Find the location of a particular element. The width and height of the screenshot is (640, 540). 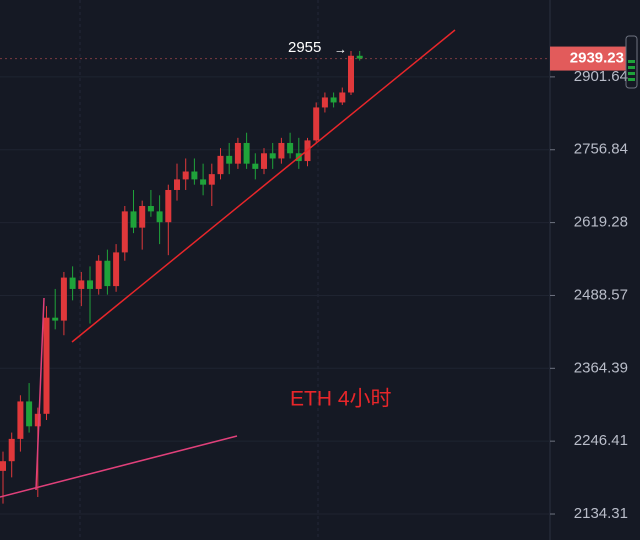

y-tick-label: 2901.64 is located at coordinates (601, 76).